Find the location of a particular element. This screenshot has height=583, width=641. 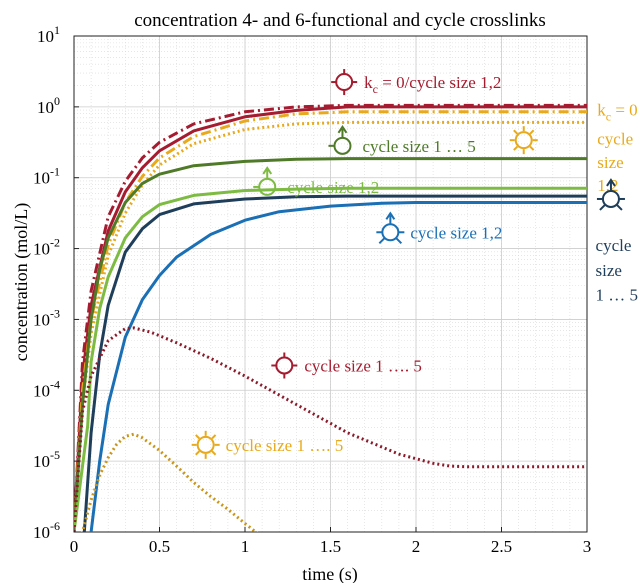

x-tick-label: 0.5 is located at coordinates (159, 546).